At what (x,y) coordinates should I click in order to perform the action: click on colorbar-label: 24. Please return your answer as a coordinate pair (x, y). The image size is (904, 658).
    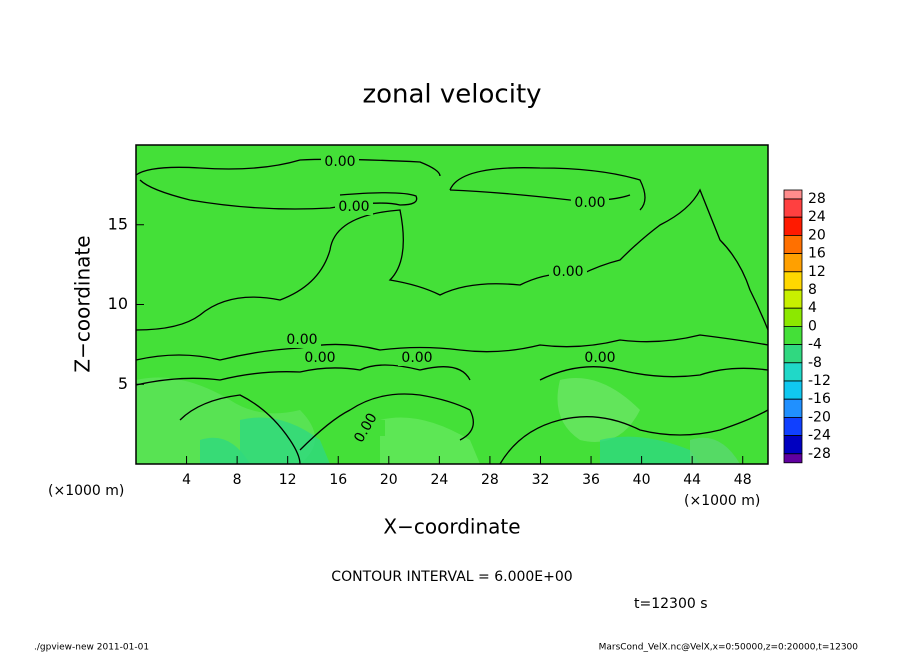
    Looking at the image, I should click on (817, 217).